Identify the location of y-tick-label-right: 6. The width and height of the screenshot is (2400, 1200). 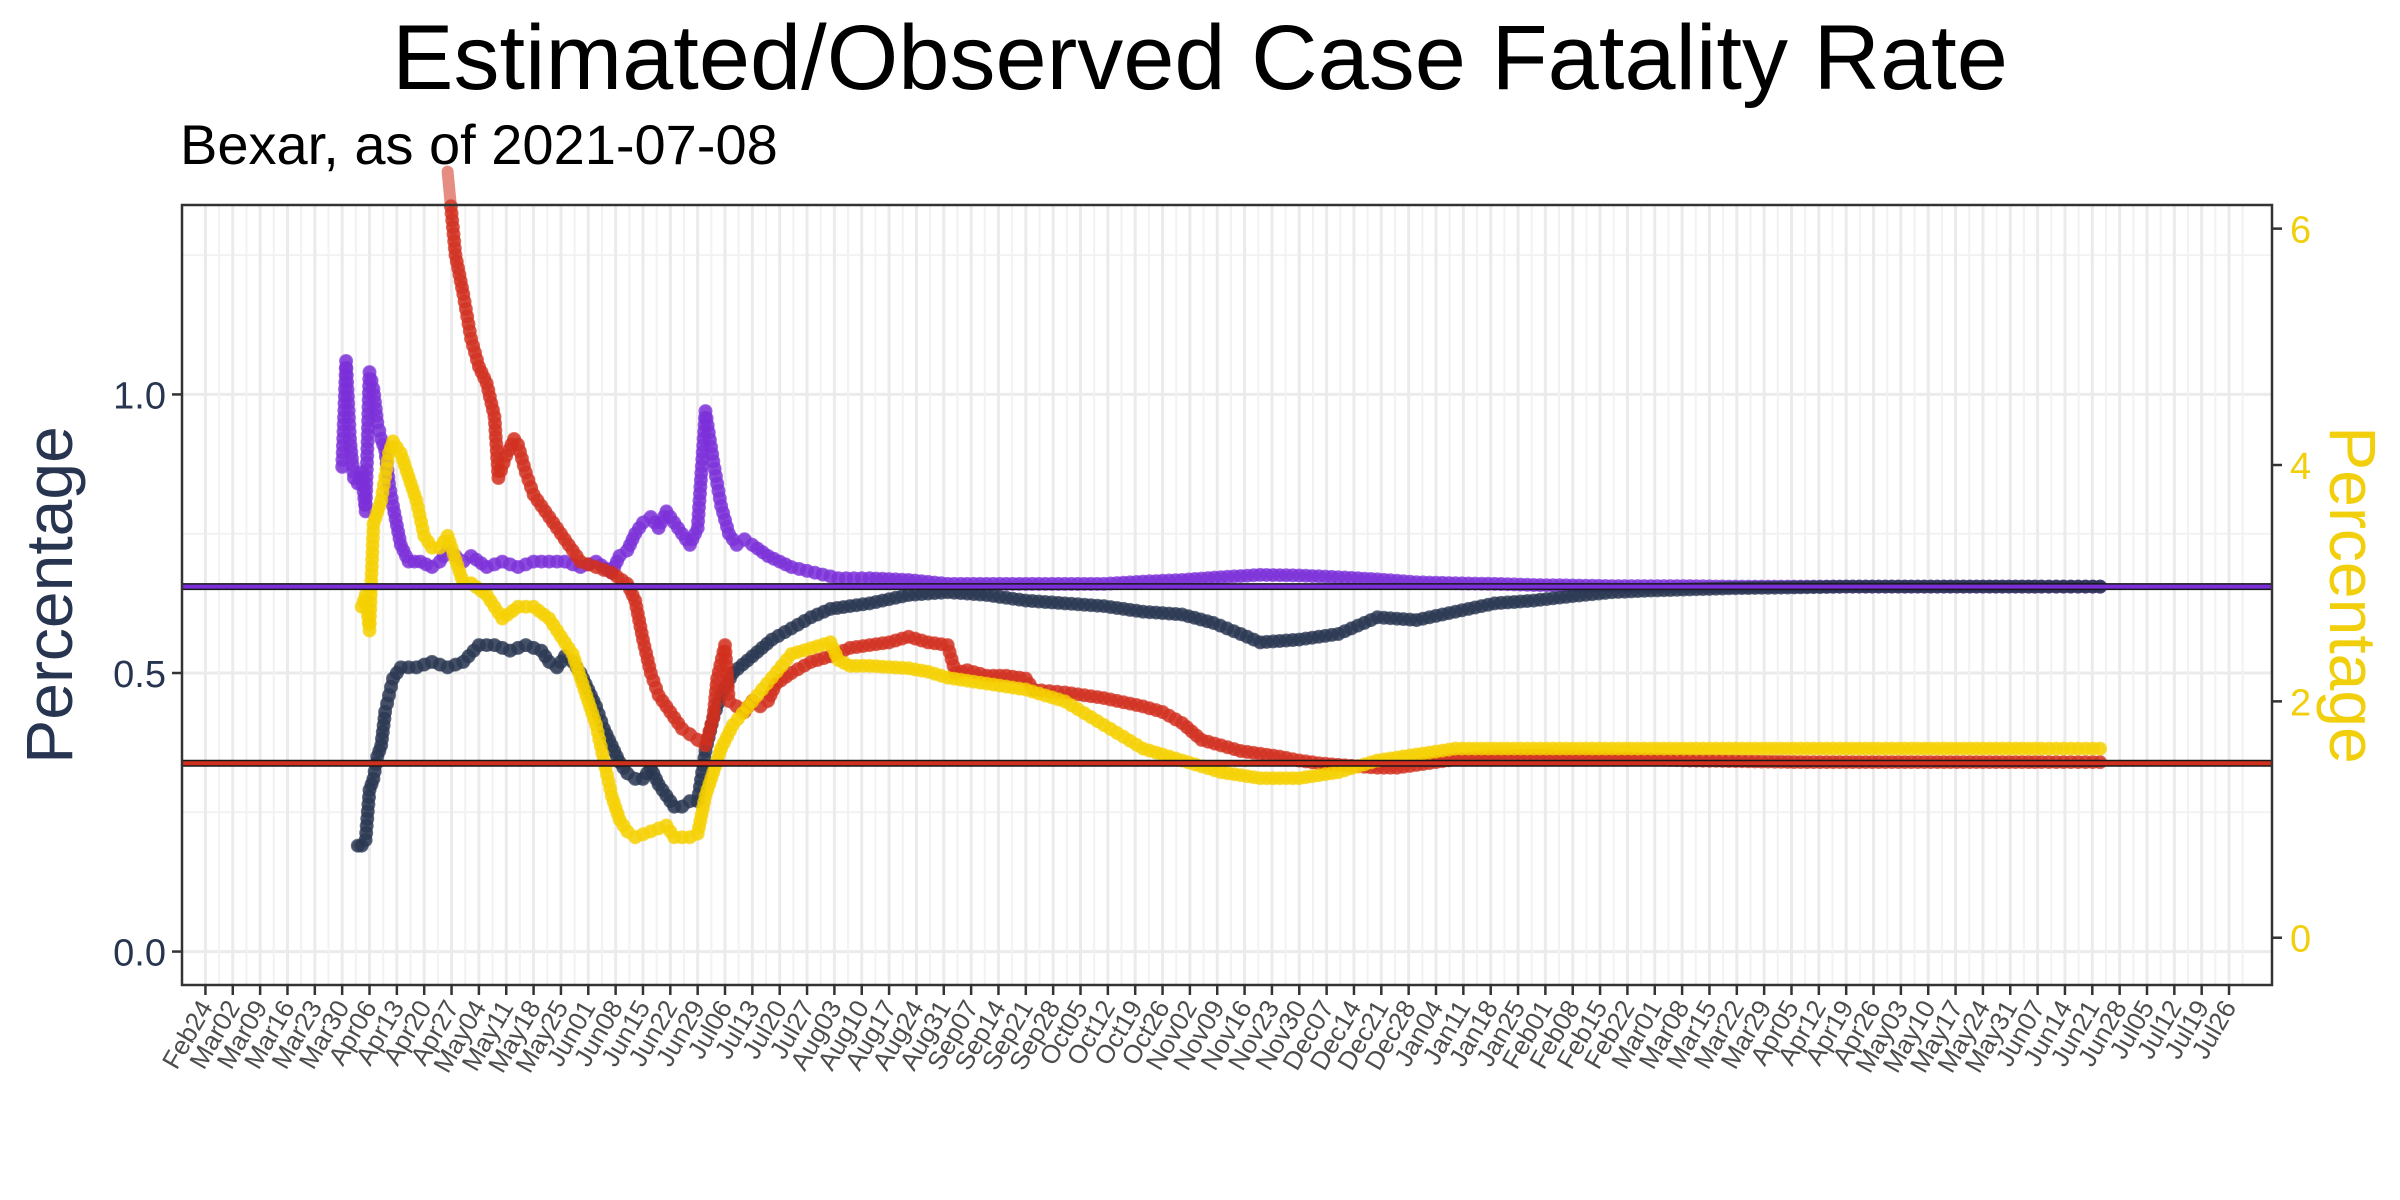
(2300, 231).